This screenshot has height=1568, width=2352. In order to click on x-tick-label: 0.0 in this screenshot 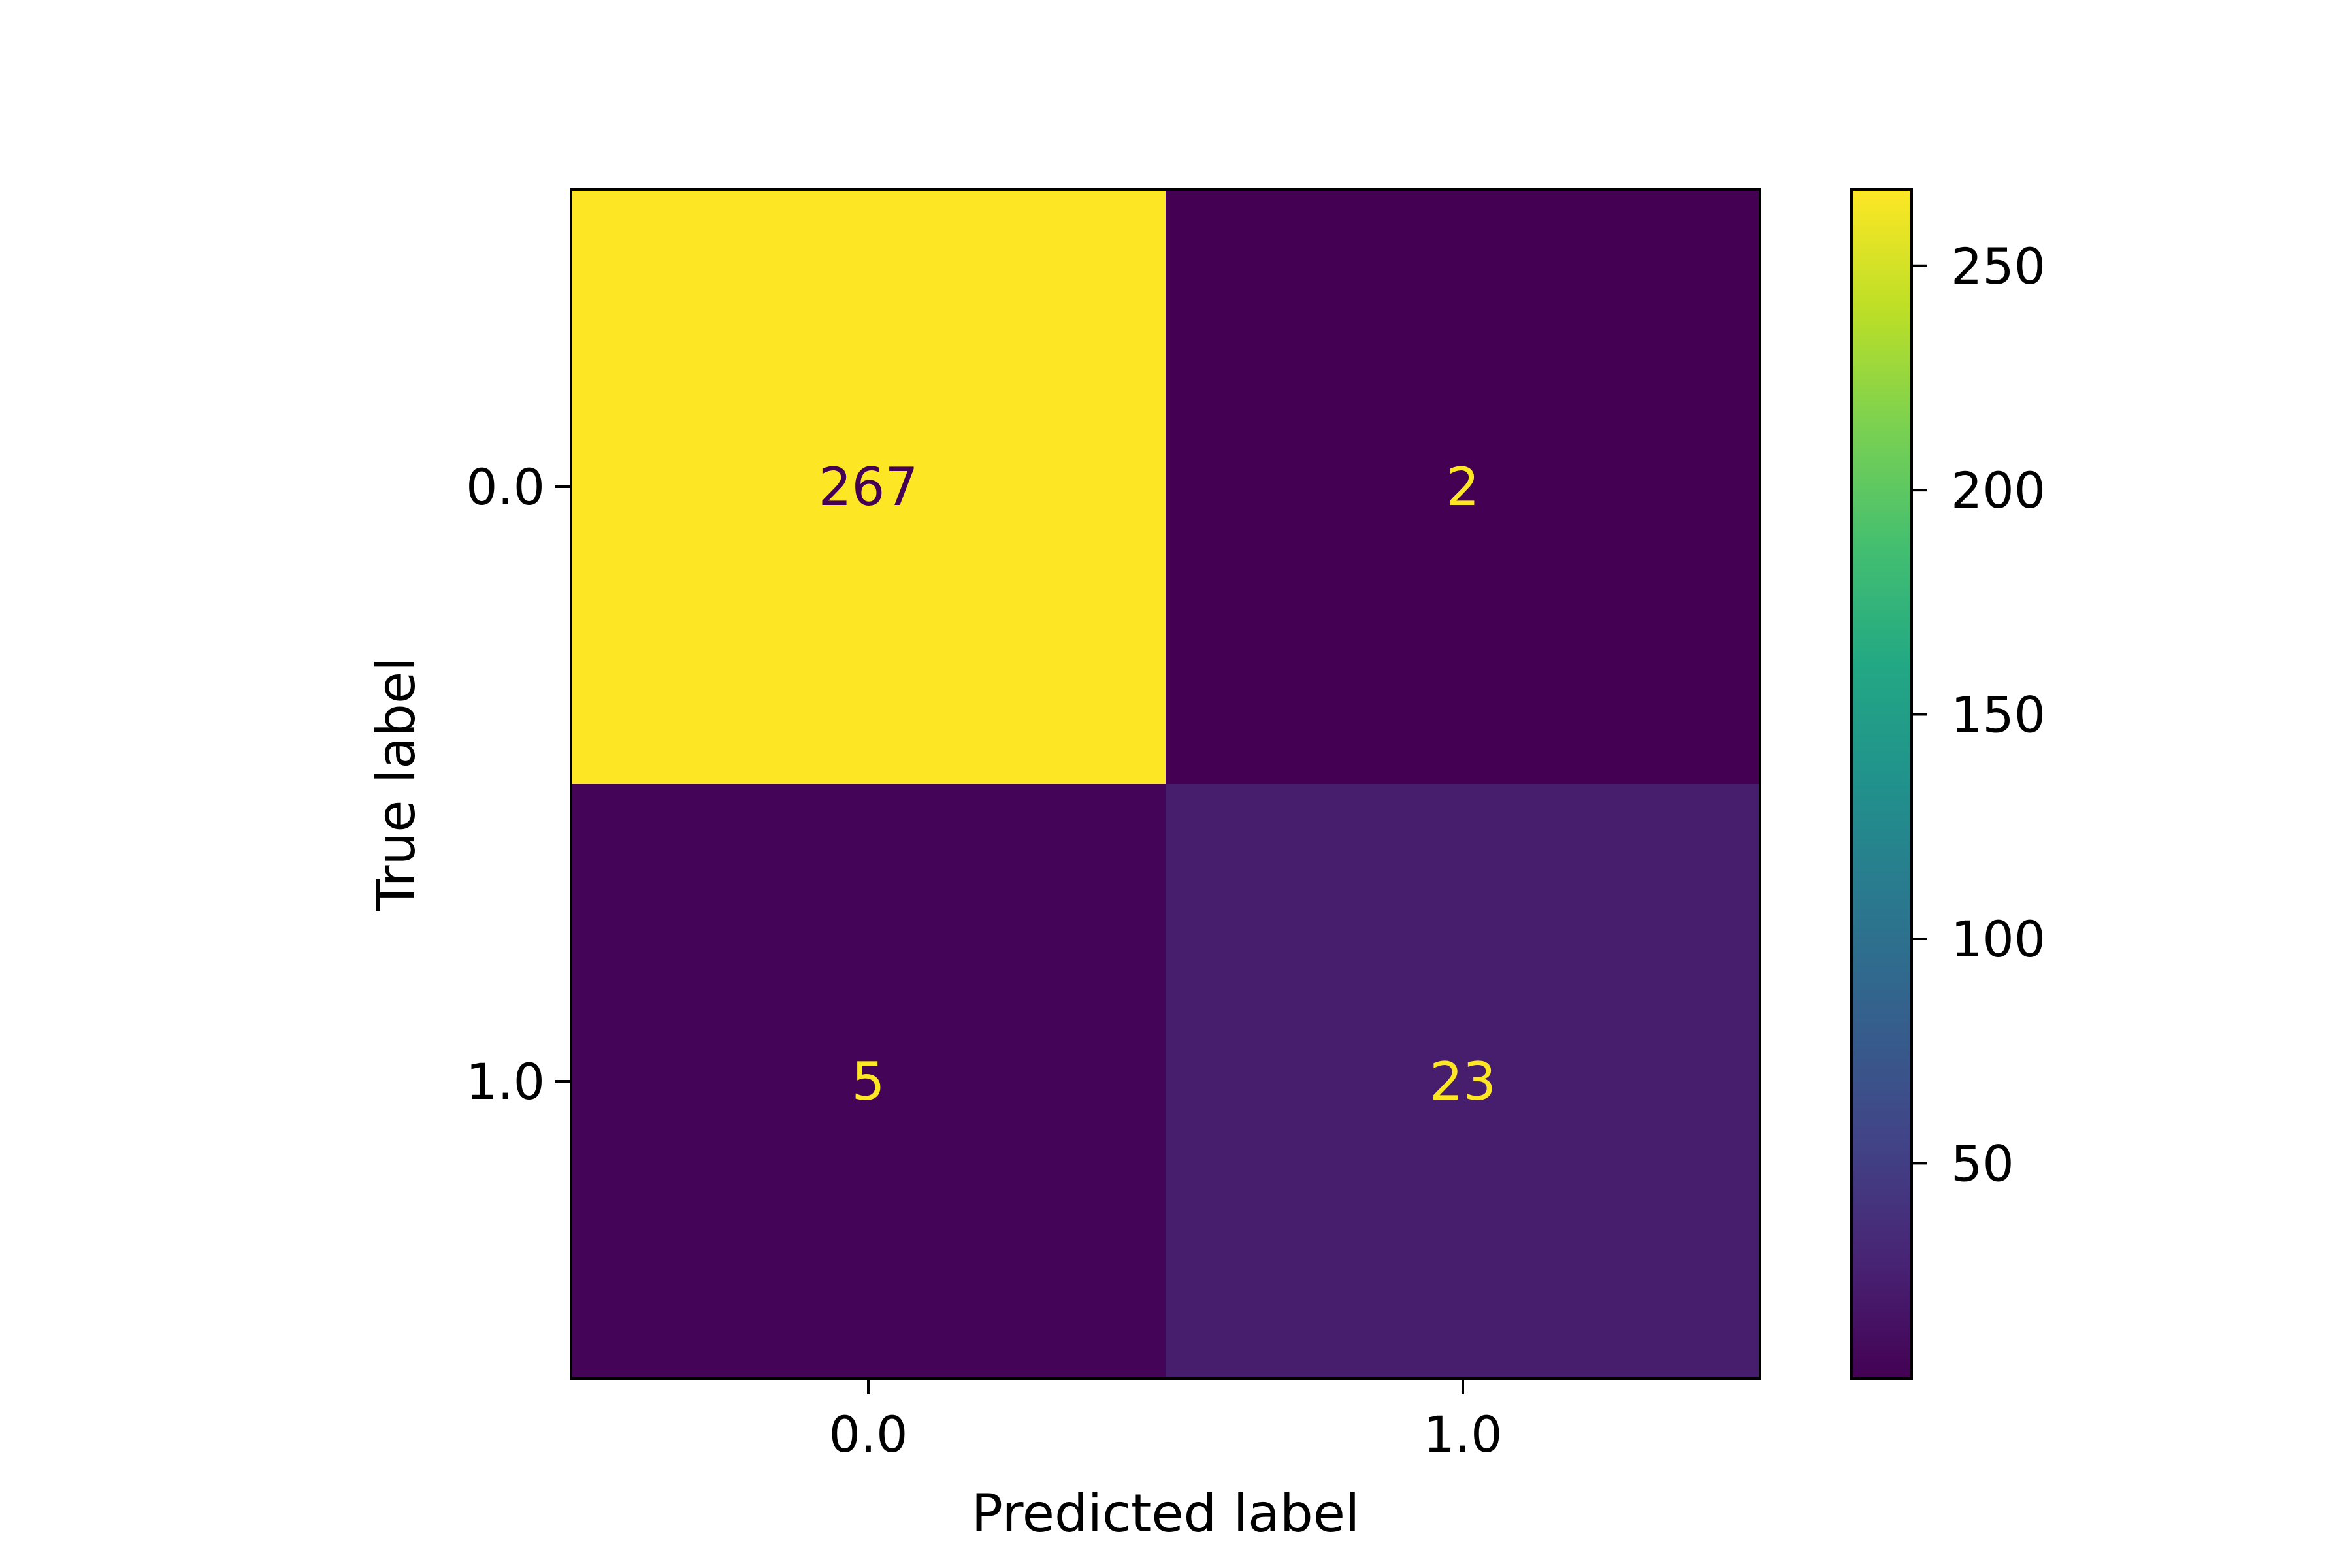, I will do `click(868, 1434)`.